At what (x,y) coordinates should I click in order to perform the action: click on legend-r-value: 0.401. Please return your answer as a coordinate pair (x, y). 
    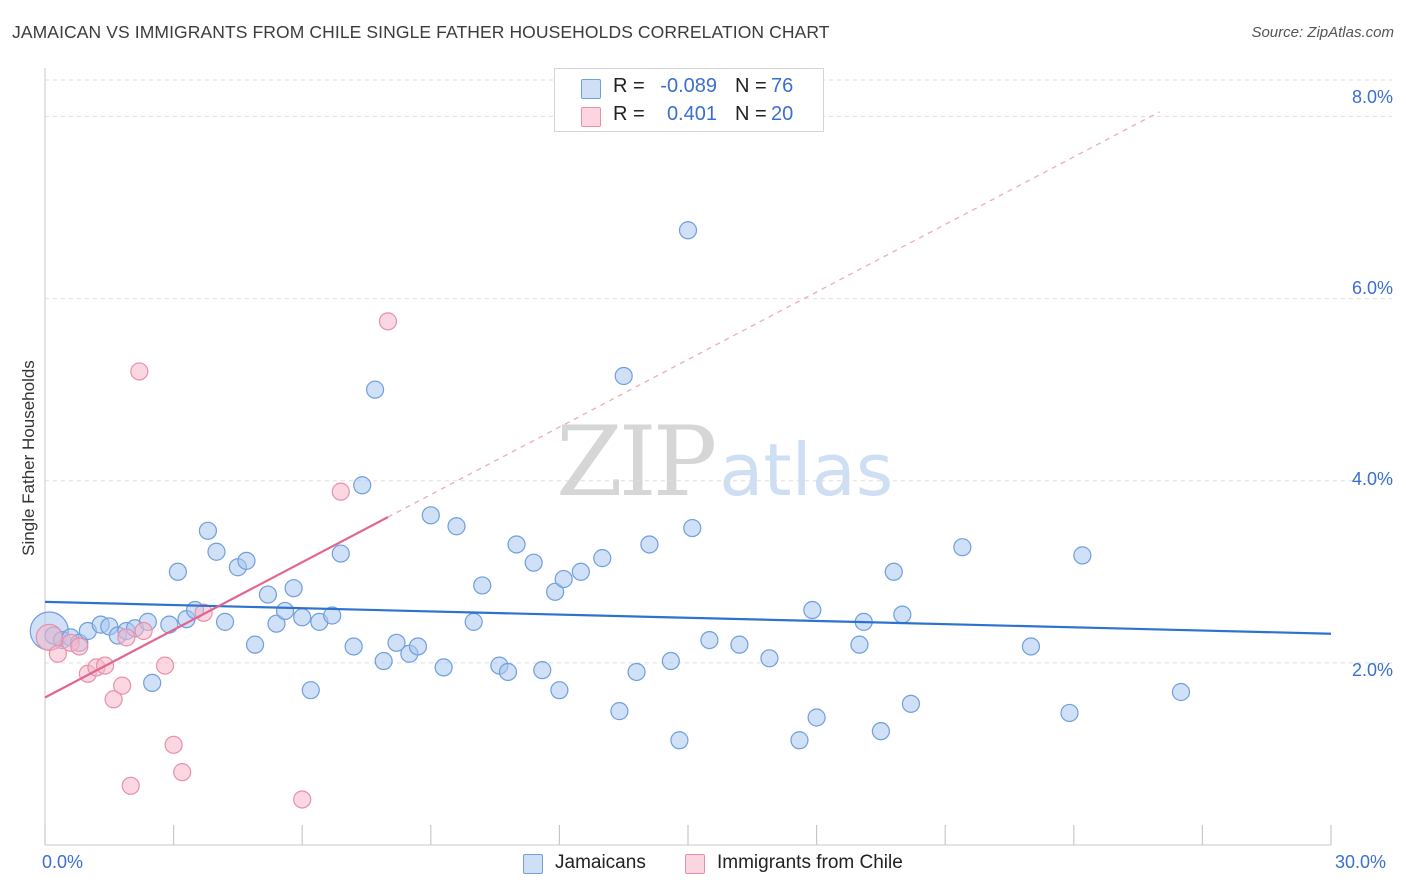
    Looking at the image, I should click on (691, 114).